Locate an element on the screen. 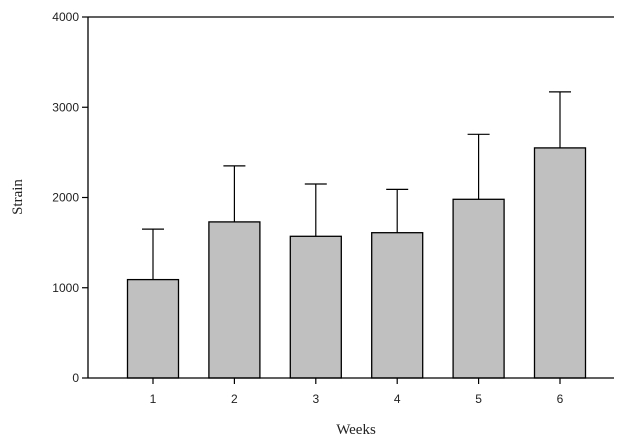 Image resolution: width=619 pixels, height=438 pixels. y-tick-label-3000: 3000 is located at coordinates (65, 107).